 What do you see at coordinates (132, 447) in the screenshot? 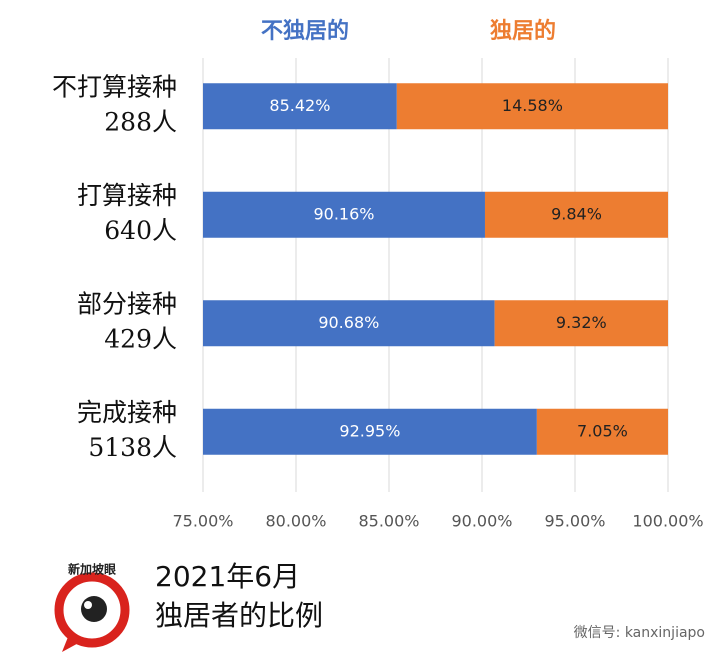
I see `category-label: 5138人` at bounding box center [132, 447].